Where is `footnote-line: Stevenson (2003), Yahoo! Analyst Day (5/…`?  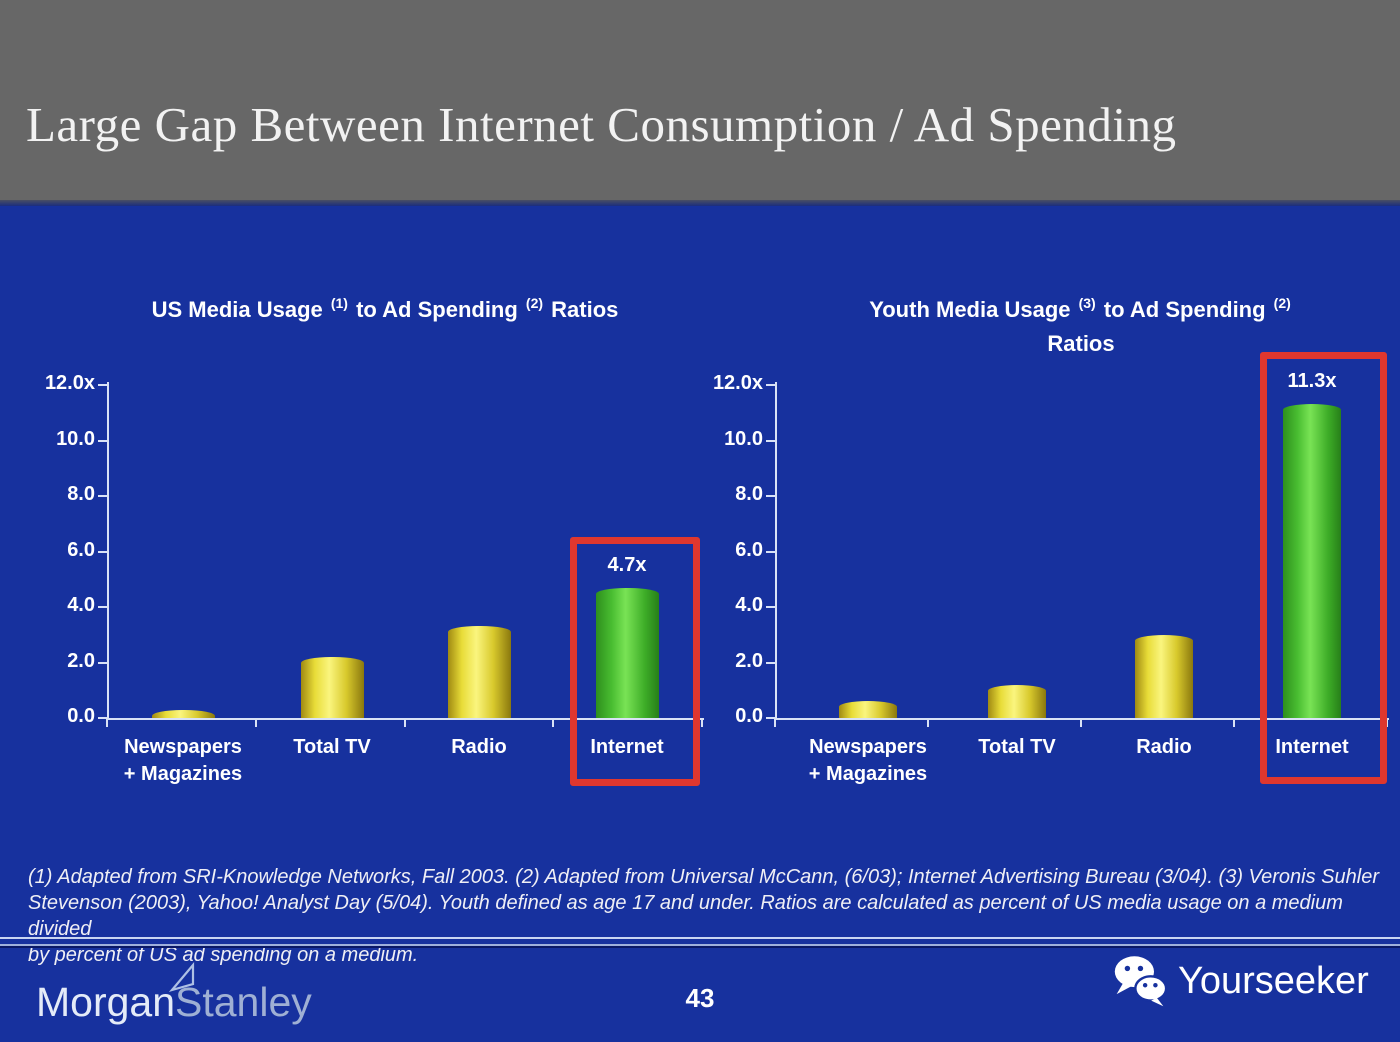
footnote-line: Stevenson (2003), Yahoo! Analyst Day (5/… is located at coordinates (685, 916).